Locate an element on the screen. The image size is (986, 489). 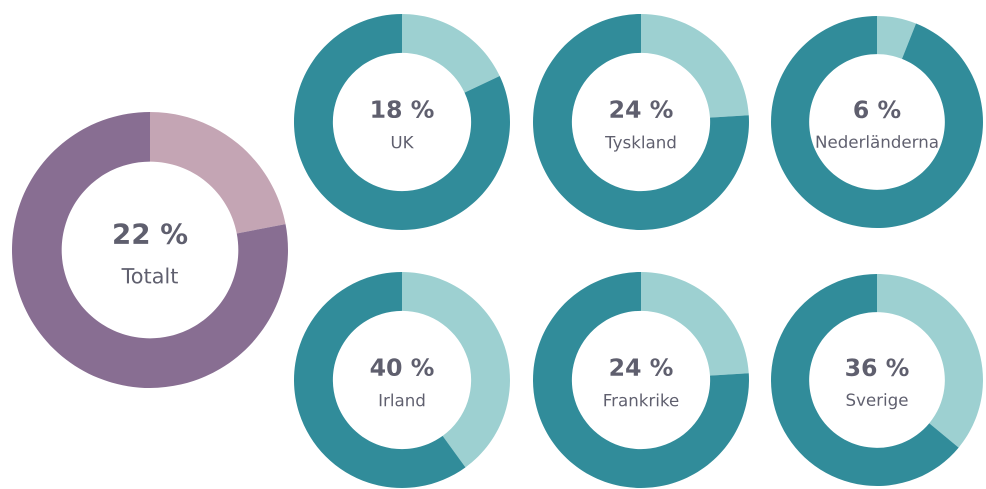
text: Totalt is located at coordinates (150, 276).